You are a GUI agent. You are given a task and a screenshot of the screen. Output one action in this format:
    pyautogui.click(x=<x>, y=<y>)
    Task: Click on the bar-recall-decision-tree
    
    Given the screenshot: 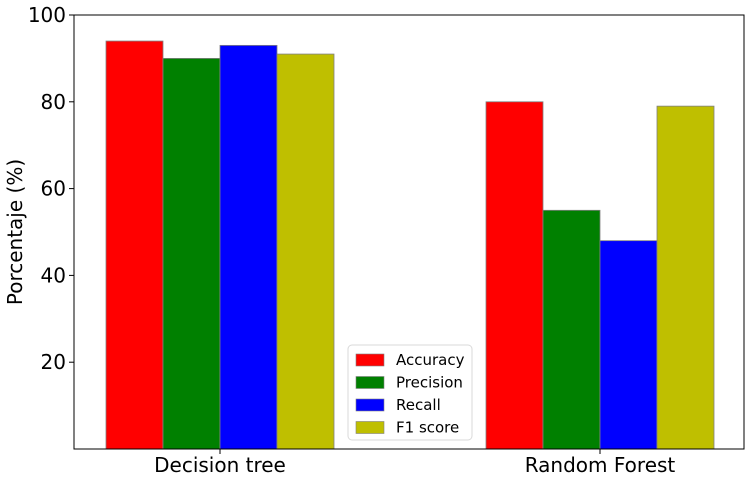 What is the action you would take?
    pyautogui.click(x=248, y=247)
    